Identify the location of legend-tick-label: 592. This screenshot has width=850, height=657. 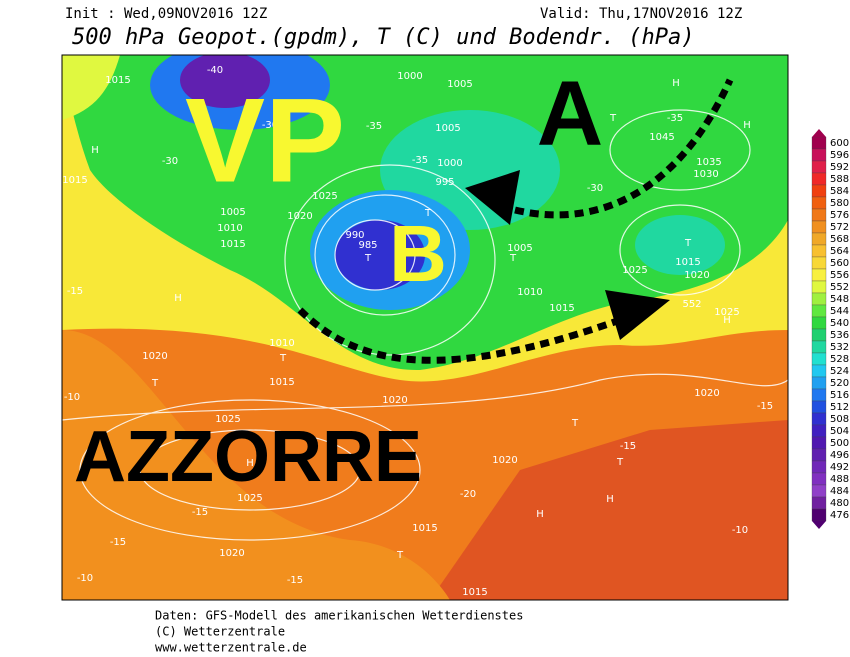
(839, 167).